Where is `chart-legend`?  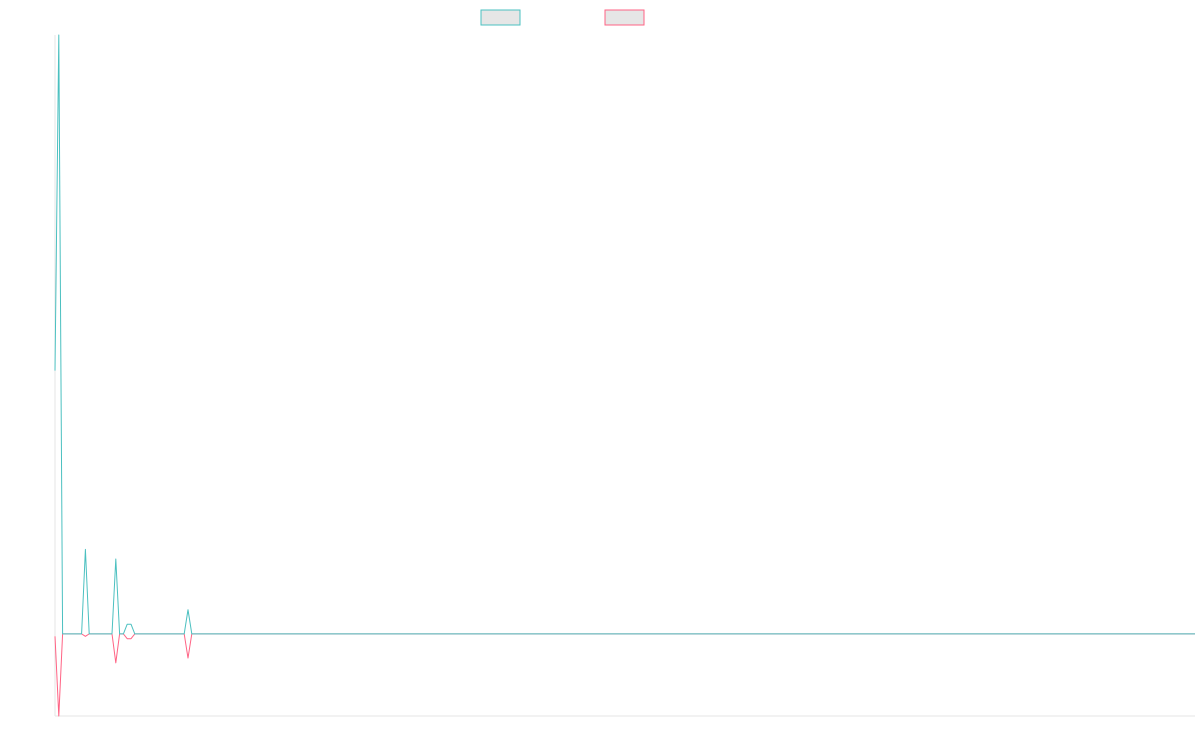 chart-legend is located at coordinates (562, 17).